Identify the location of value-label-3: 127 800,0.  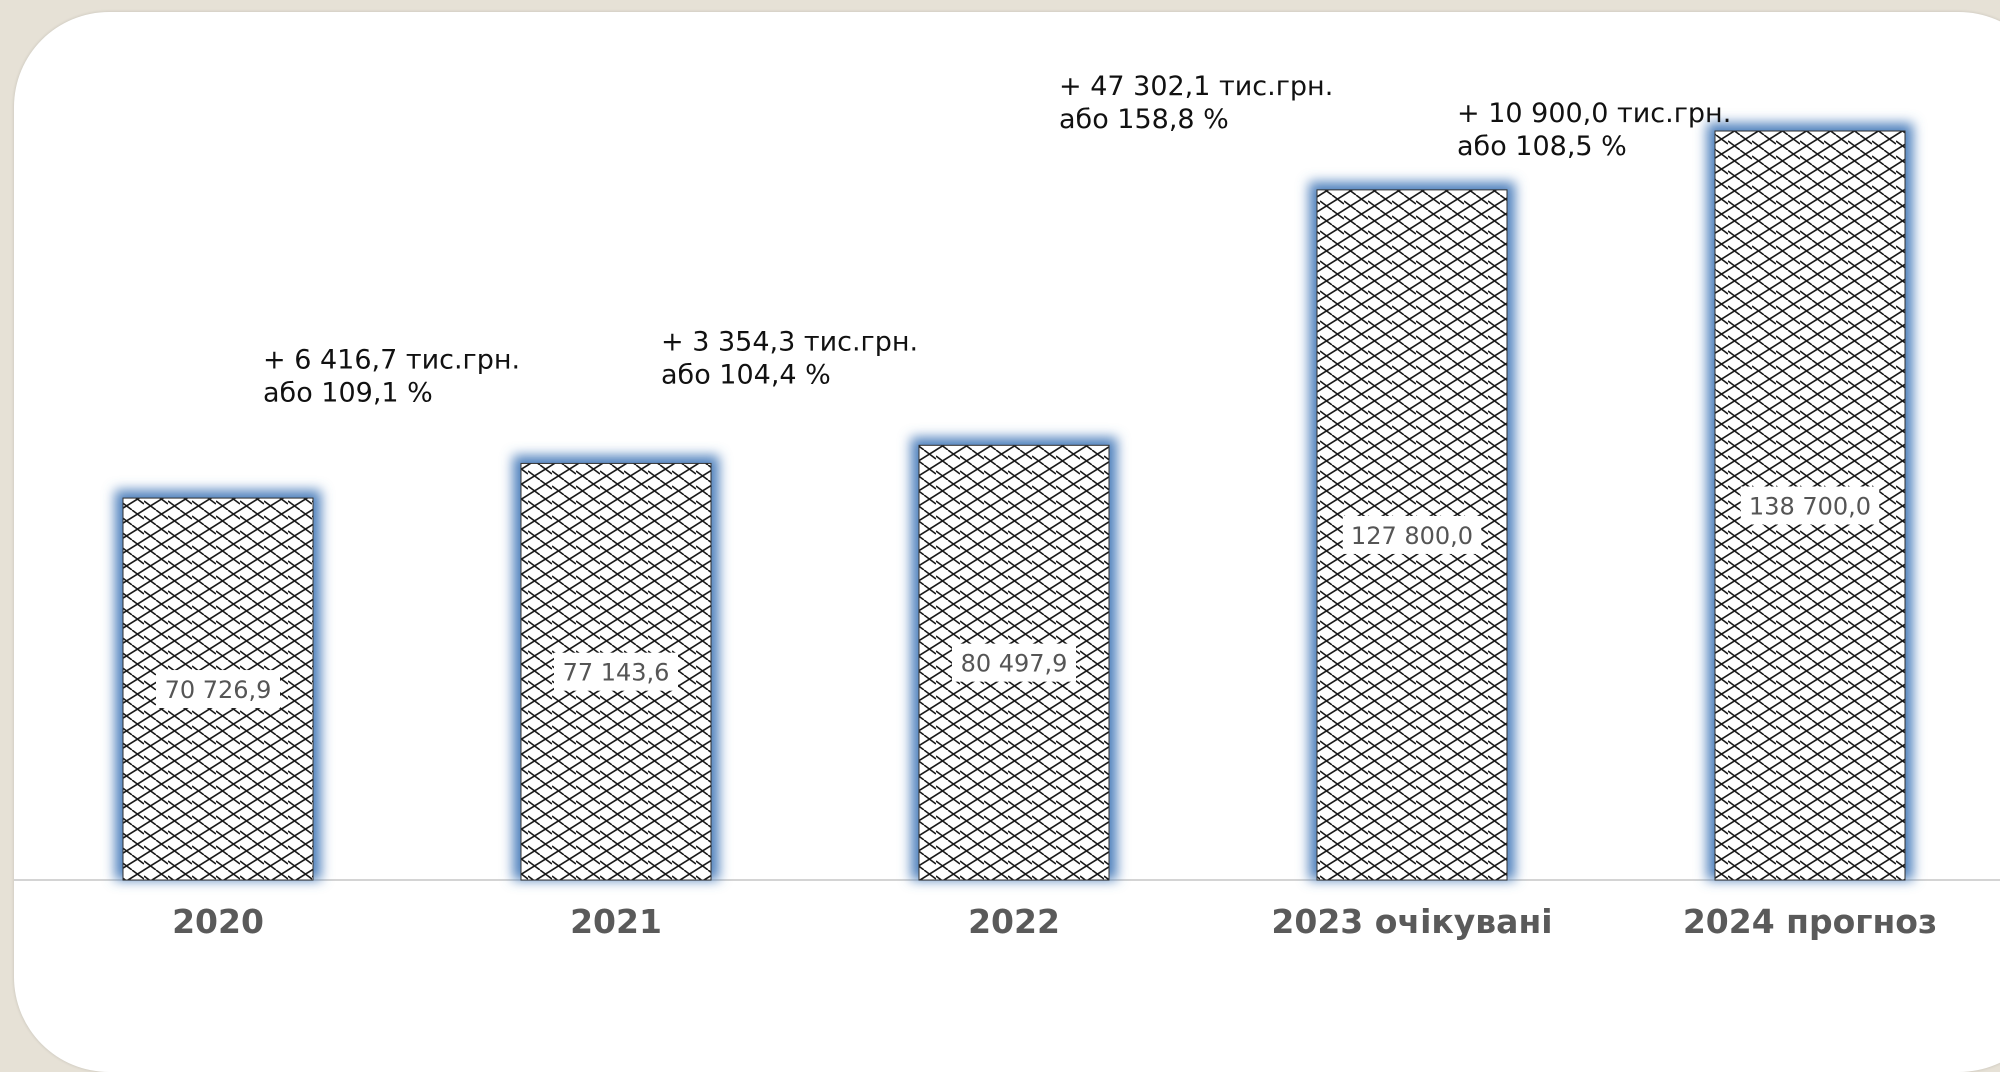
(1412, 536).